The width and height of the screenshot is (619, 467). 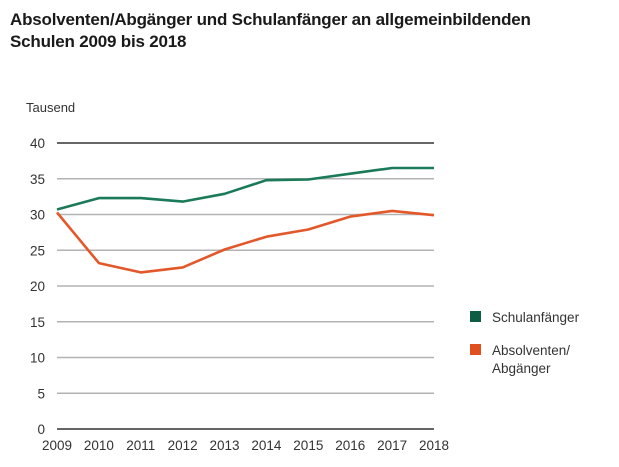 I want to click on y-tick-label: 0, so click(x=41, y=429).